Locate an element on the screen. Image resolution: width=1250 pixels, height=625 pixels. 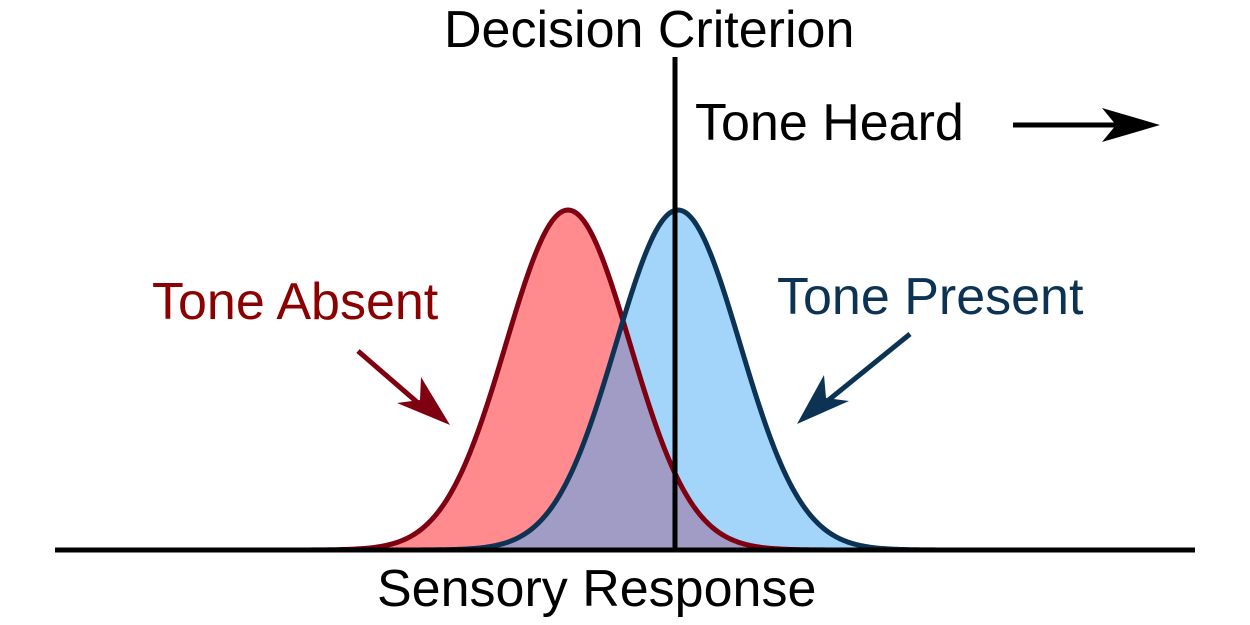
decision-criterion-title: Decision Criterion is located at coordinates (649, 30).